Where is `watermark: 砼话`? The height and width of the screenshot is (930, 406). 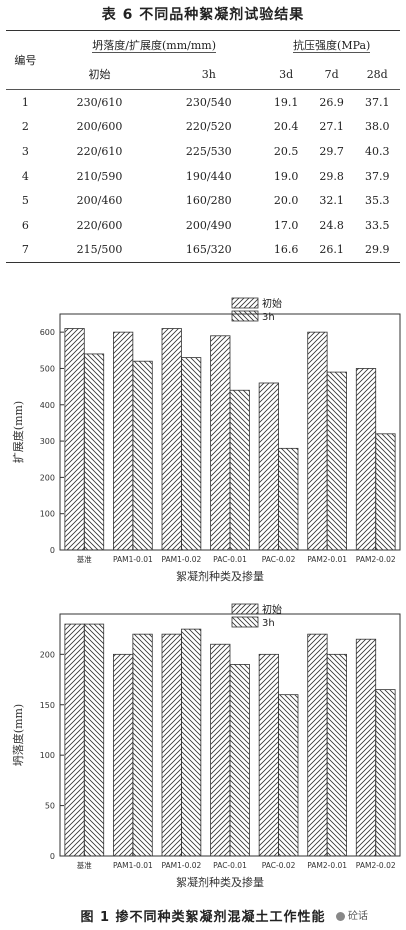
watermark: 砼话 is located at coordinates (352, 914).